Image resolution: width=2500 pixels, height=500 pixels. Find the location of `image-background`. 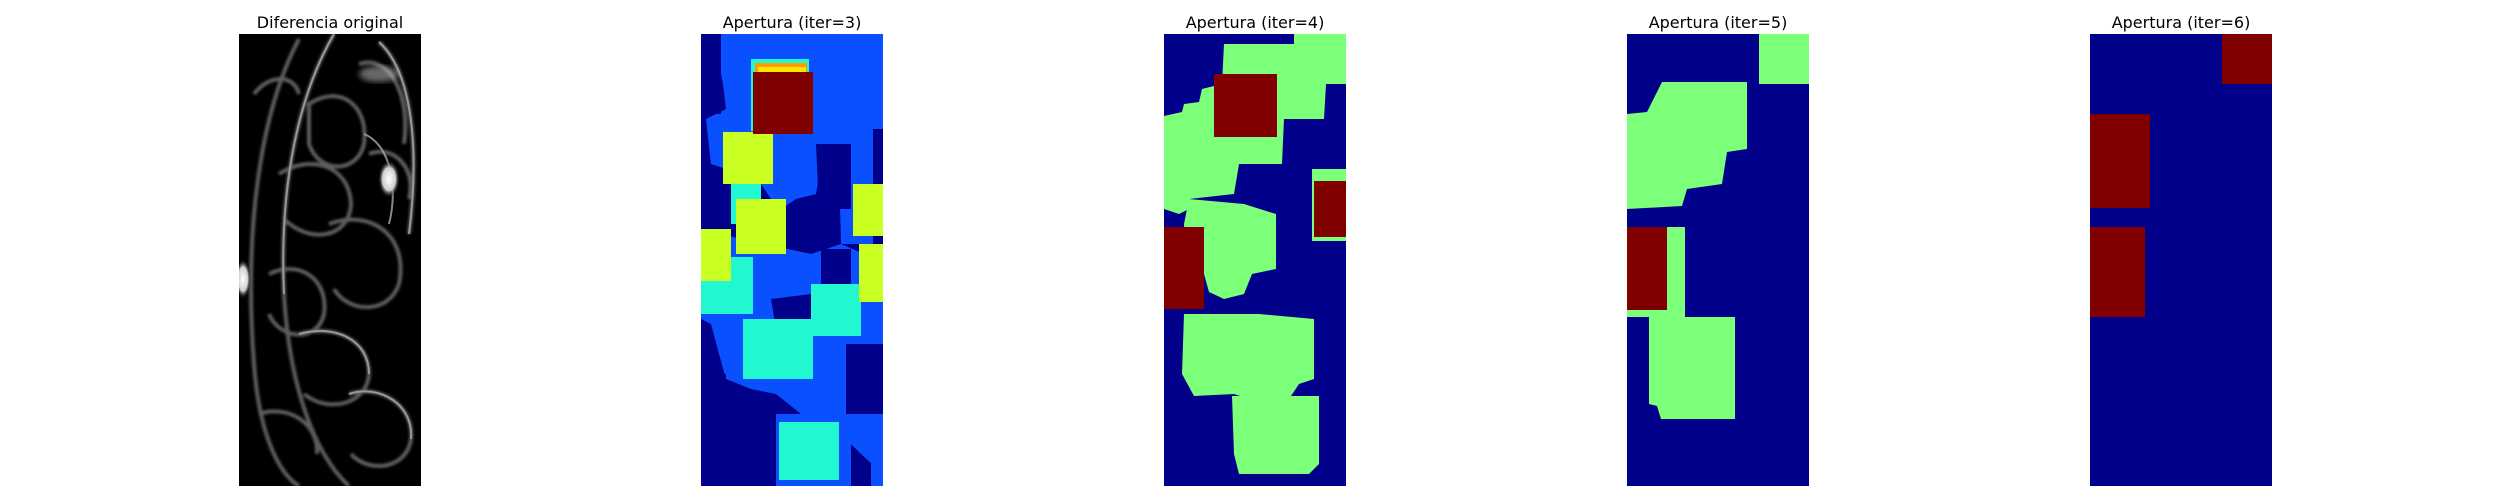

image-background is located at coordinates (330, 260).